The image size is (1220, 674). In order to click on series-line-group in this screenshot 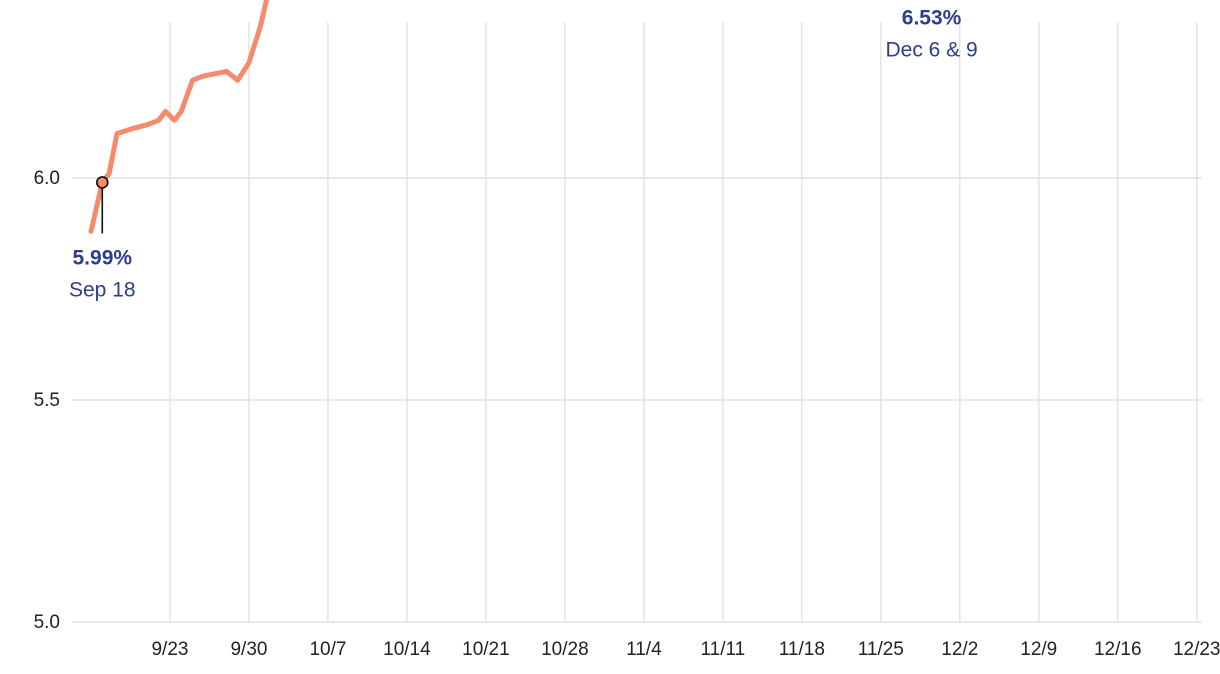, I will do `click(179, 117)`.